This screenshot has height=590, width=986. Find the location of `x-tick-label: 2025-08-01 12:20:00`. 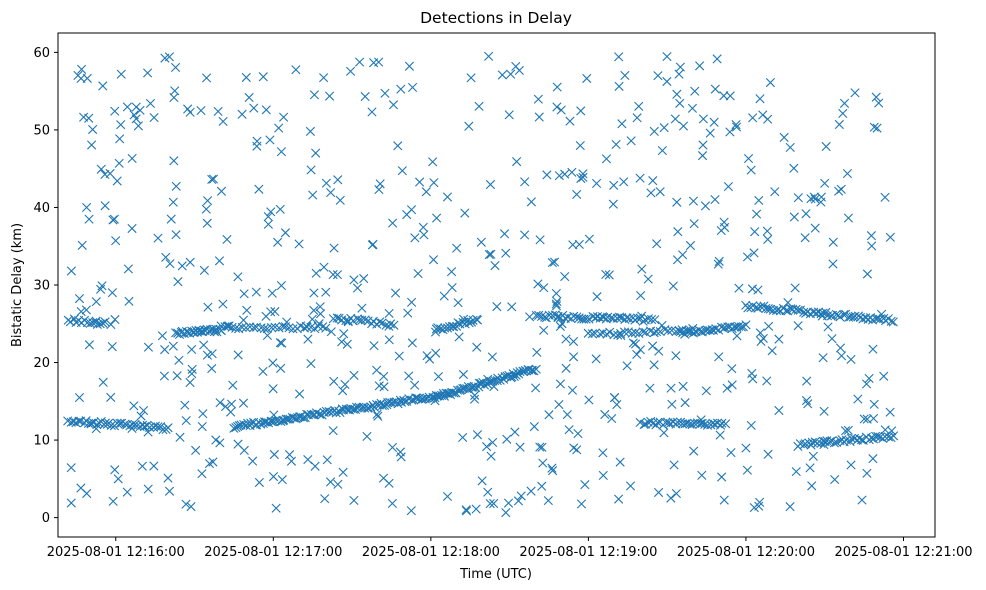

x-tick-label: 2025-08-01 12:20:00 is located at coordinates (746, 552).